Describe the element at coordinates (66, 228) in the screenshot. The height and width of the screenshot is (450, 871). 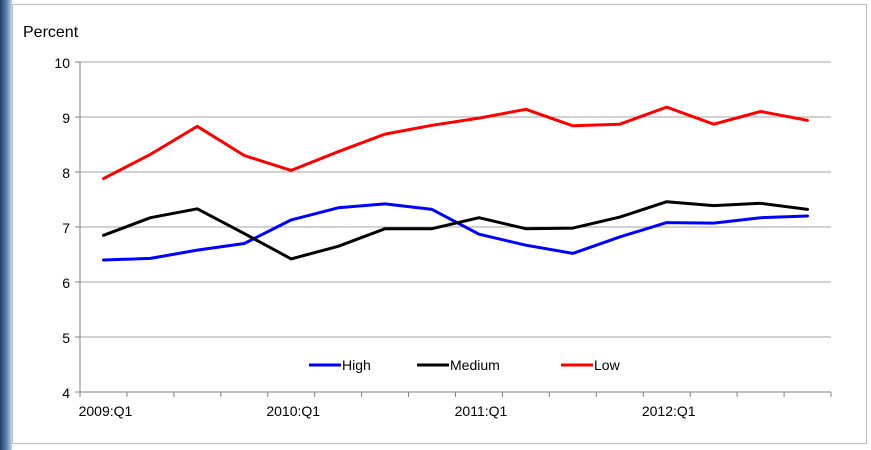
I see `y-tick-label: 7` at that location.